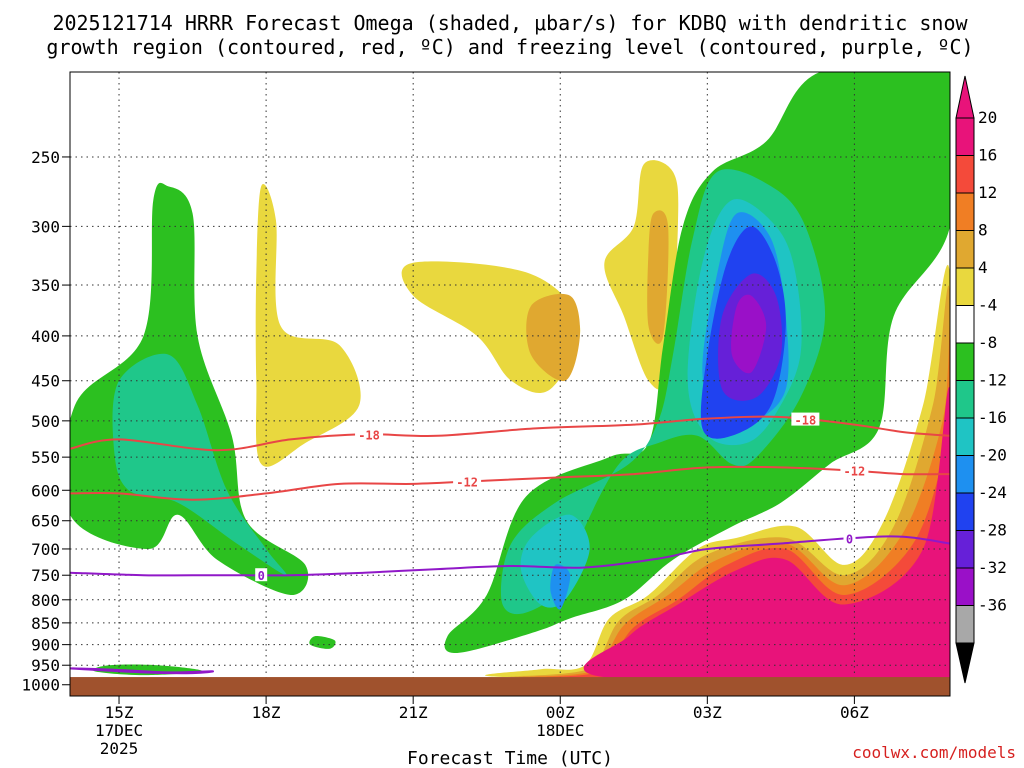  I want to click on x-tick-label-21Z: 21Z, so click(413, 712).